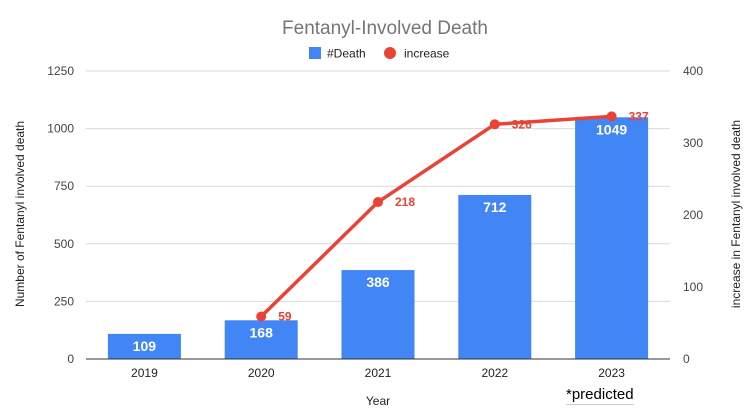 The height and width of the screenshot is (408, 753). I want to click on x-tick-label: 2022, so click(494, 373).